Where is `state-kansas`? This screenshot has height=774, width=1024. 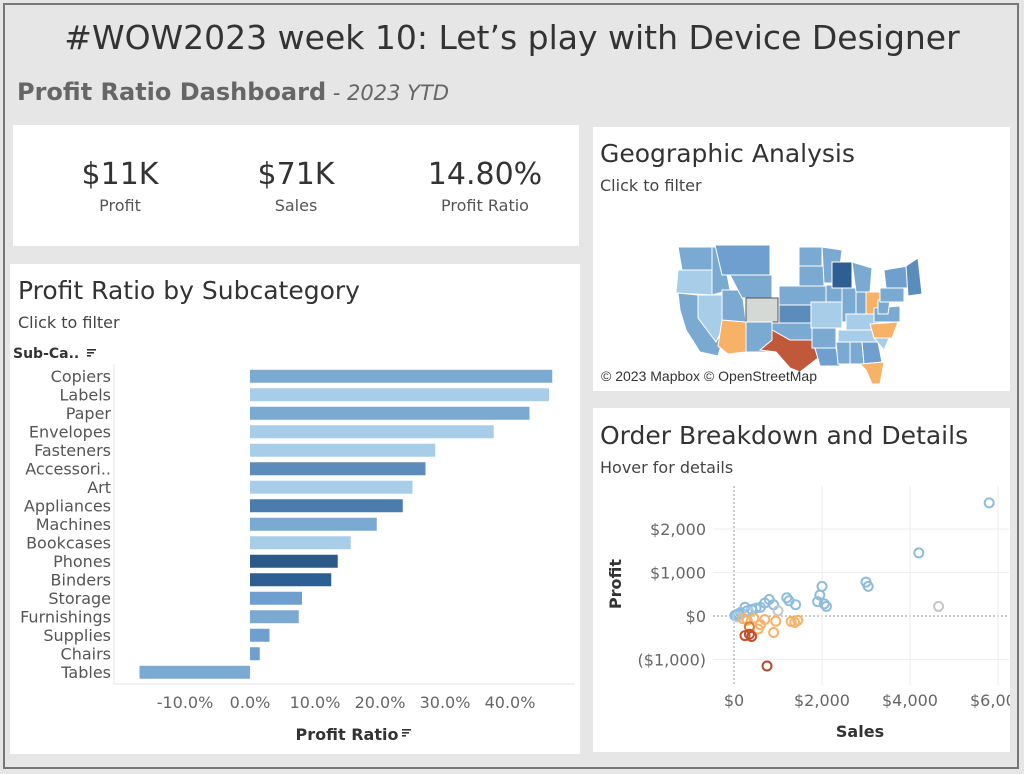
state-kansas is located at coordinates (795, 314).